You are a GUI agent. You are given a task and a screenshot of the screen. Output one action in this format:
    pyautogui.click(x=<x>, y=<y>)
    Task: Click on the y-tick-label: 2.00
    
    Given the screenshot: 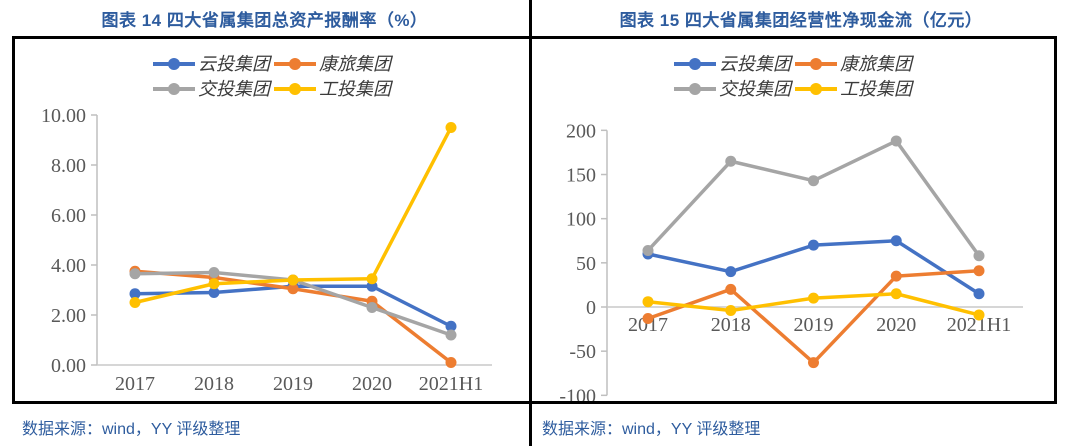 What is the action you would take?
    pyautogui.click(x=68, y=316)
    